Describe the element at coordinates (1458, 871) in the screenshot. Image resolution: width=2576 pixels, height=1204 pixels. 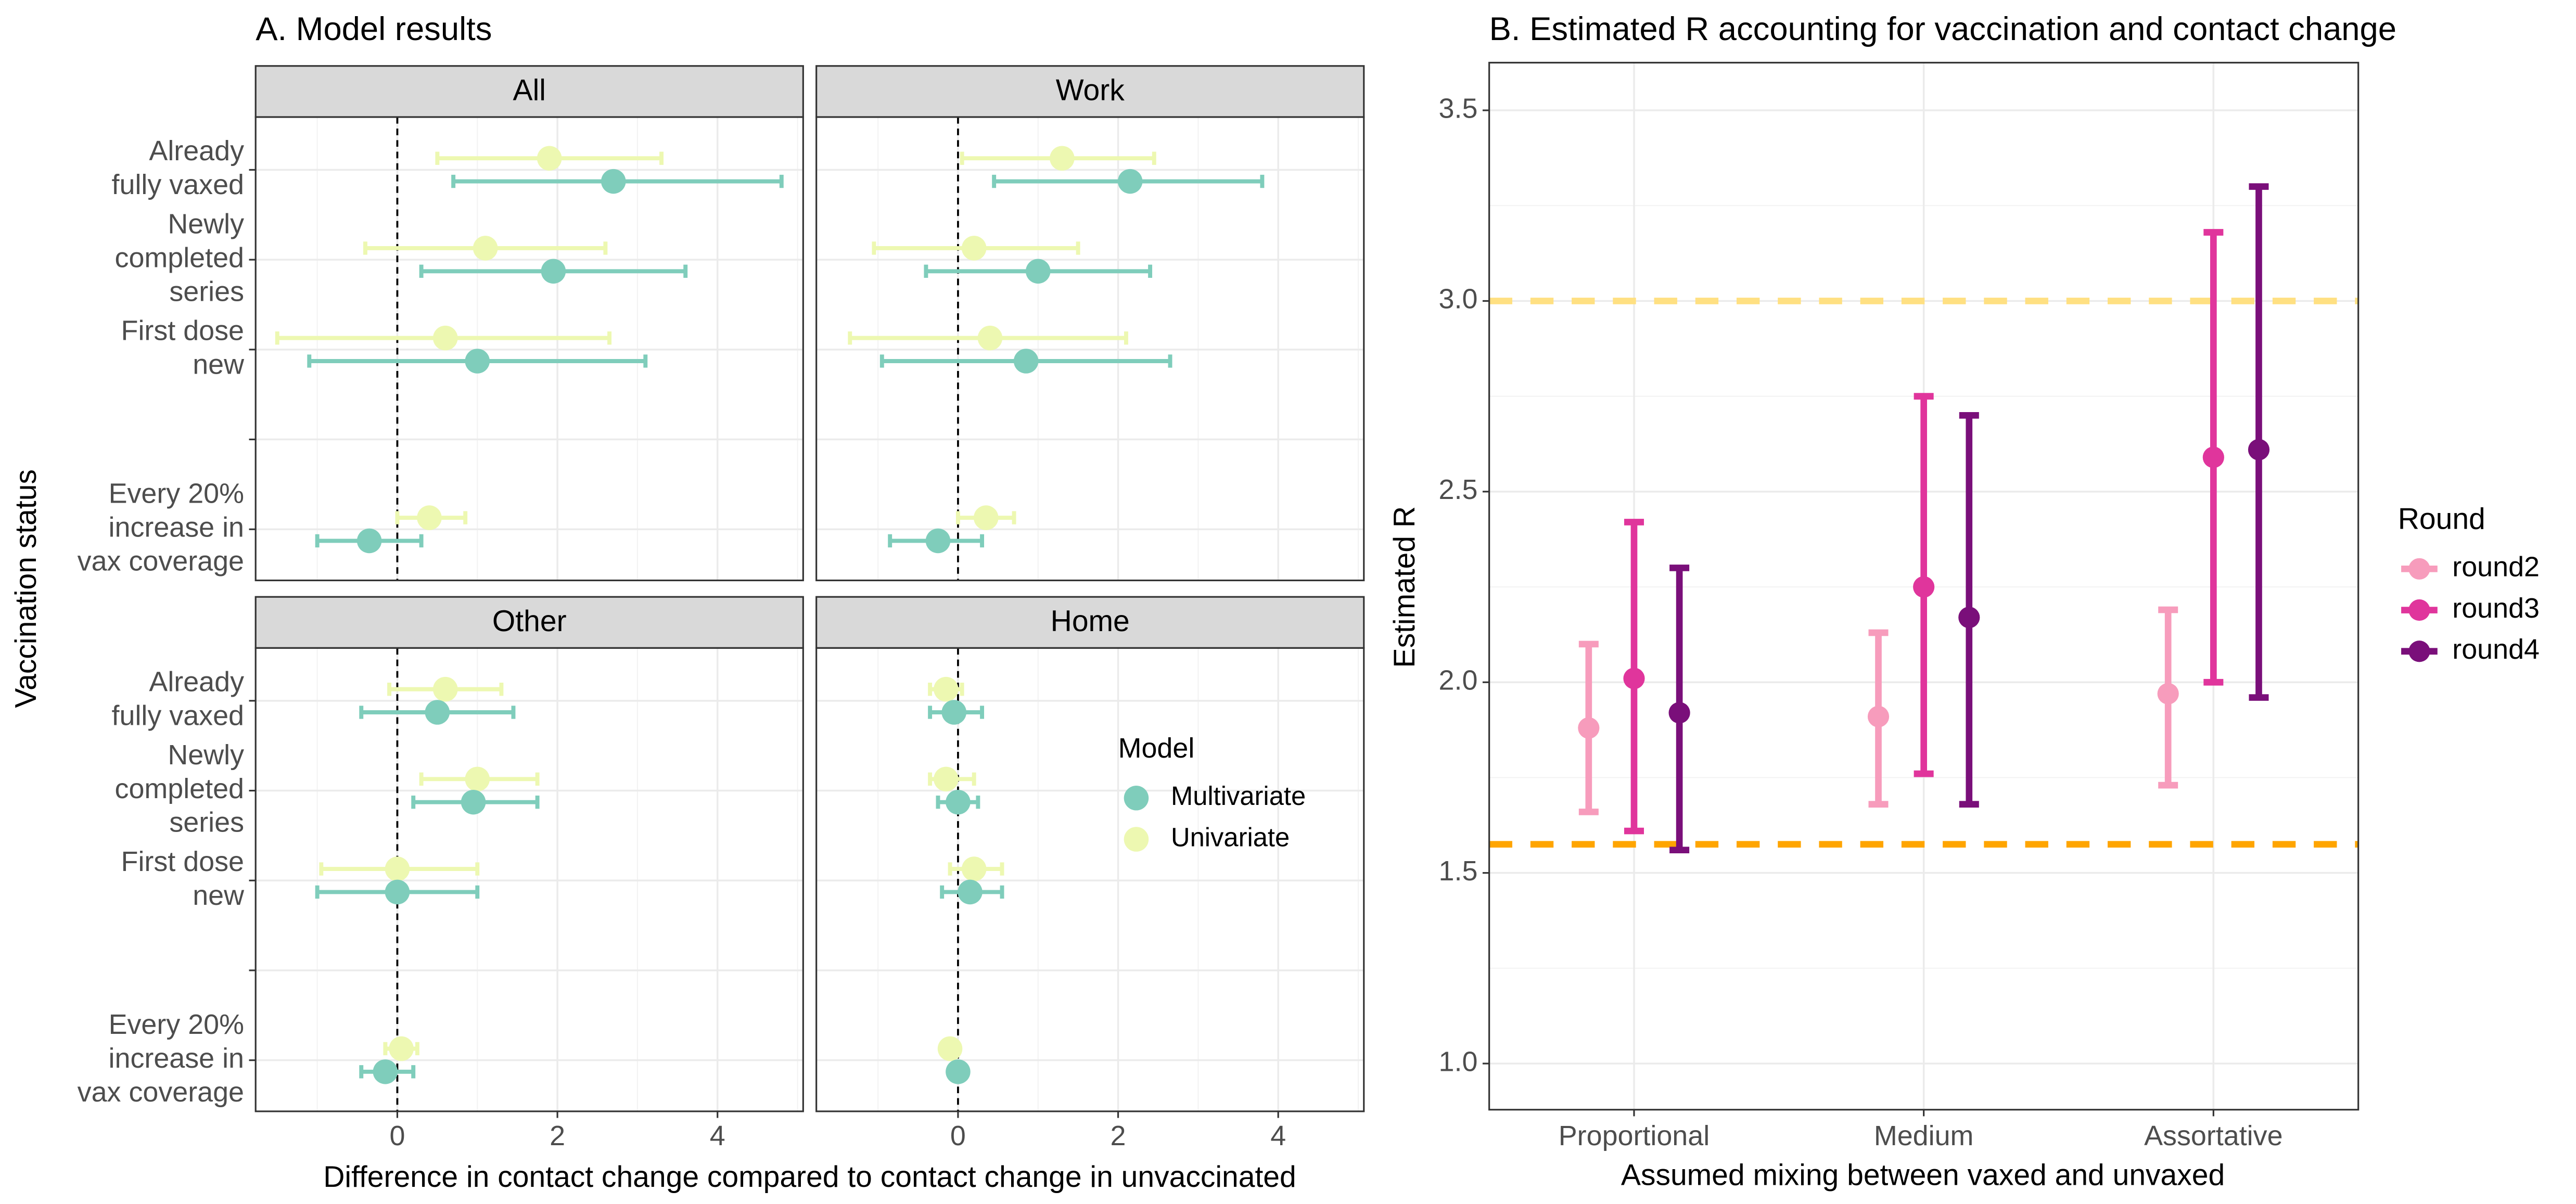
I see `y-tick-label: 1.5` at that location.